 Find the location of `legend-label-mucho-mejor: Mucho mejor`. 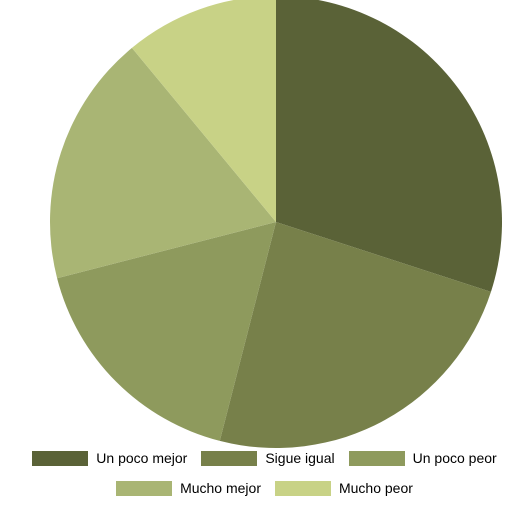

legend-label-mucho-mejor: Mucho mejor is located at coordinates (220, 488).